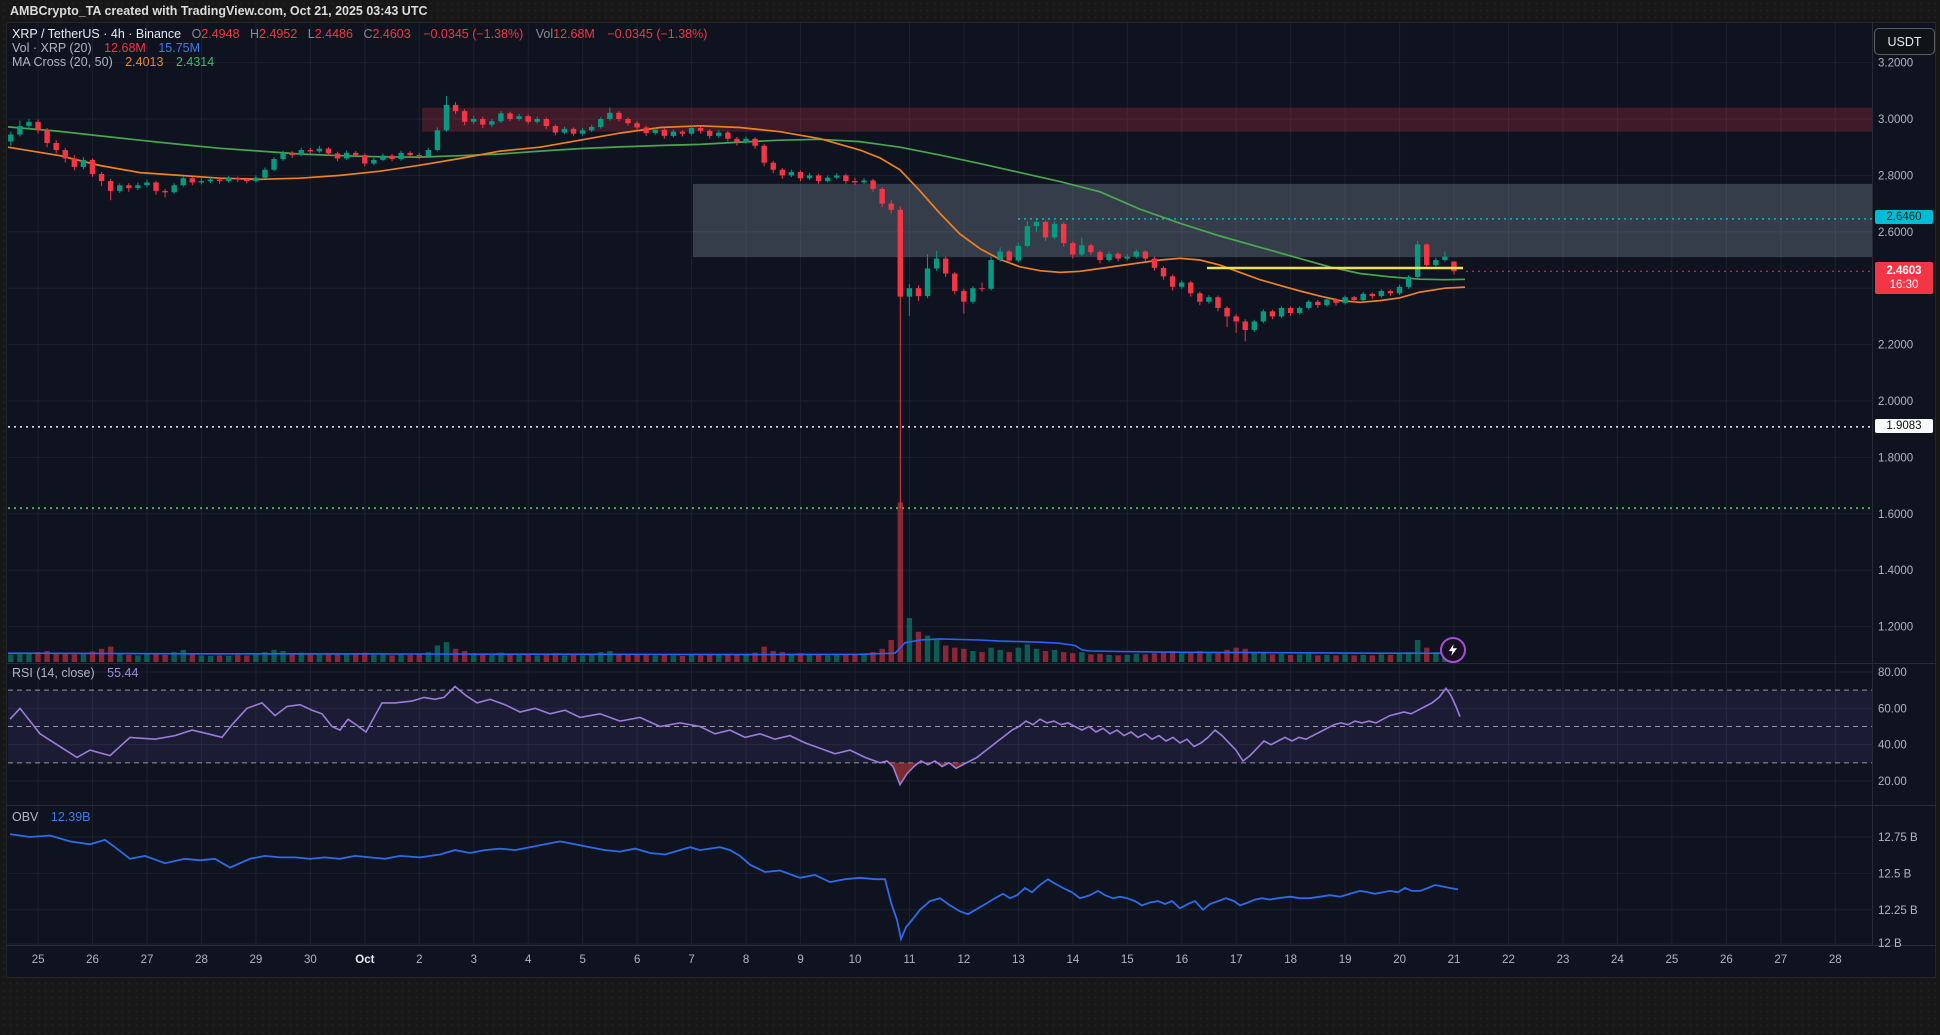  Describe the element at coordinates (255, 34) in the screenshot. I see `high-label: H` at that location.